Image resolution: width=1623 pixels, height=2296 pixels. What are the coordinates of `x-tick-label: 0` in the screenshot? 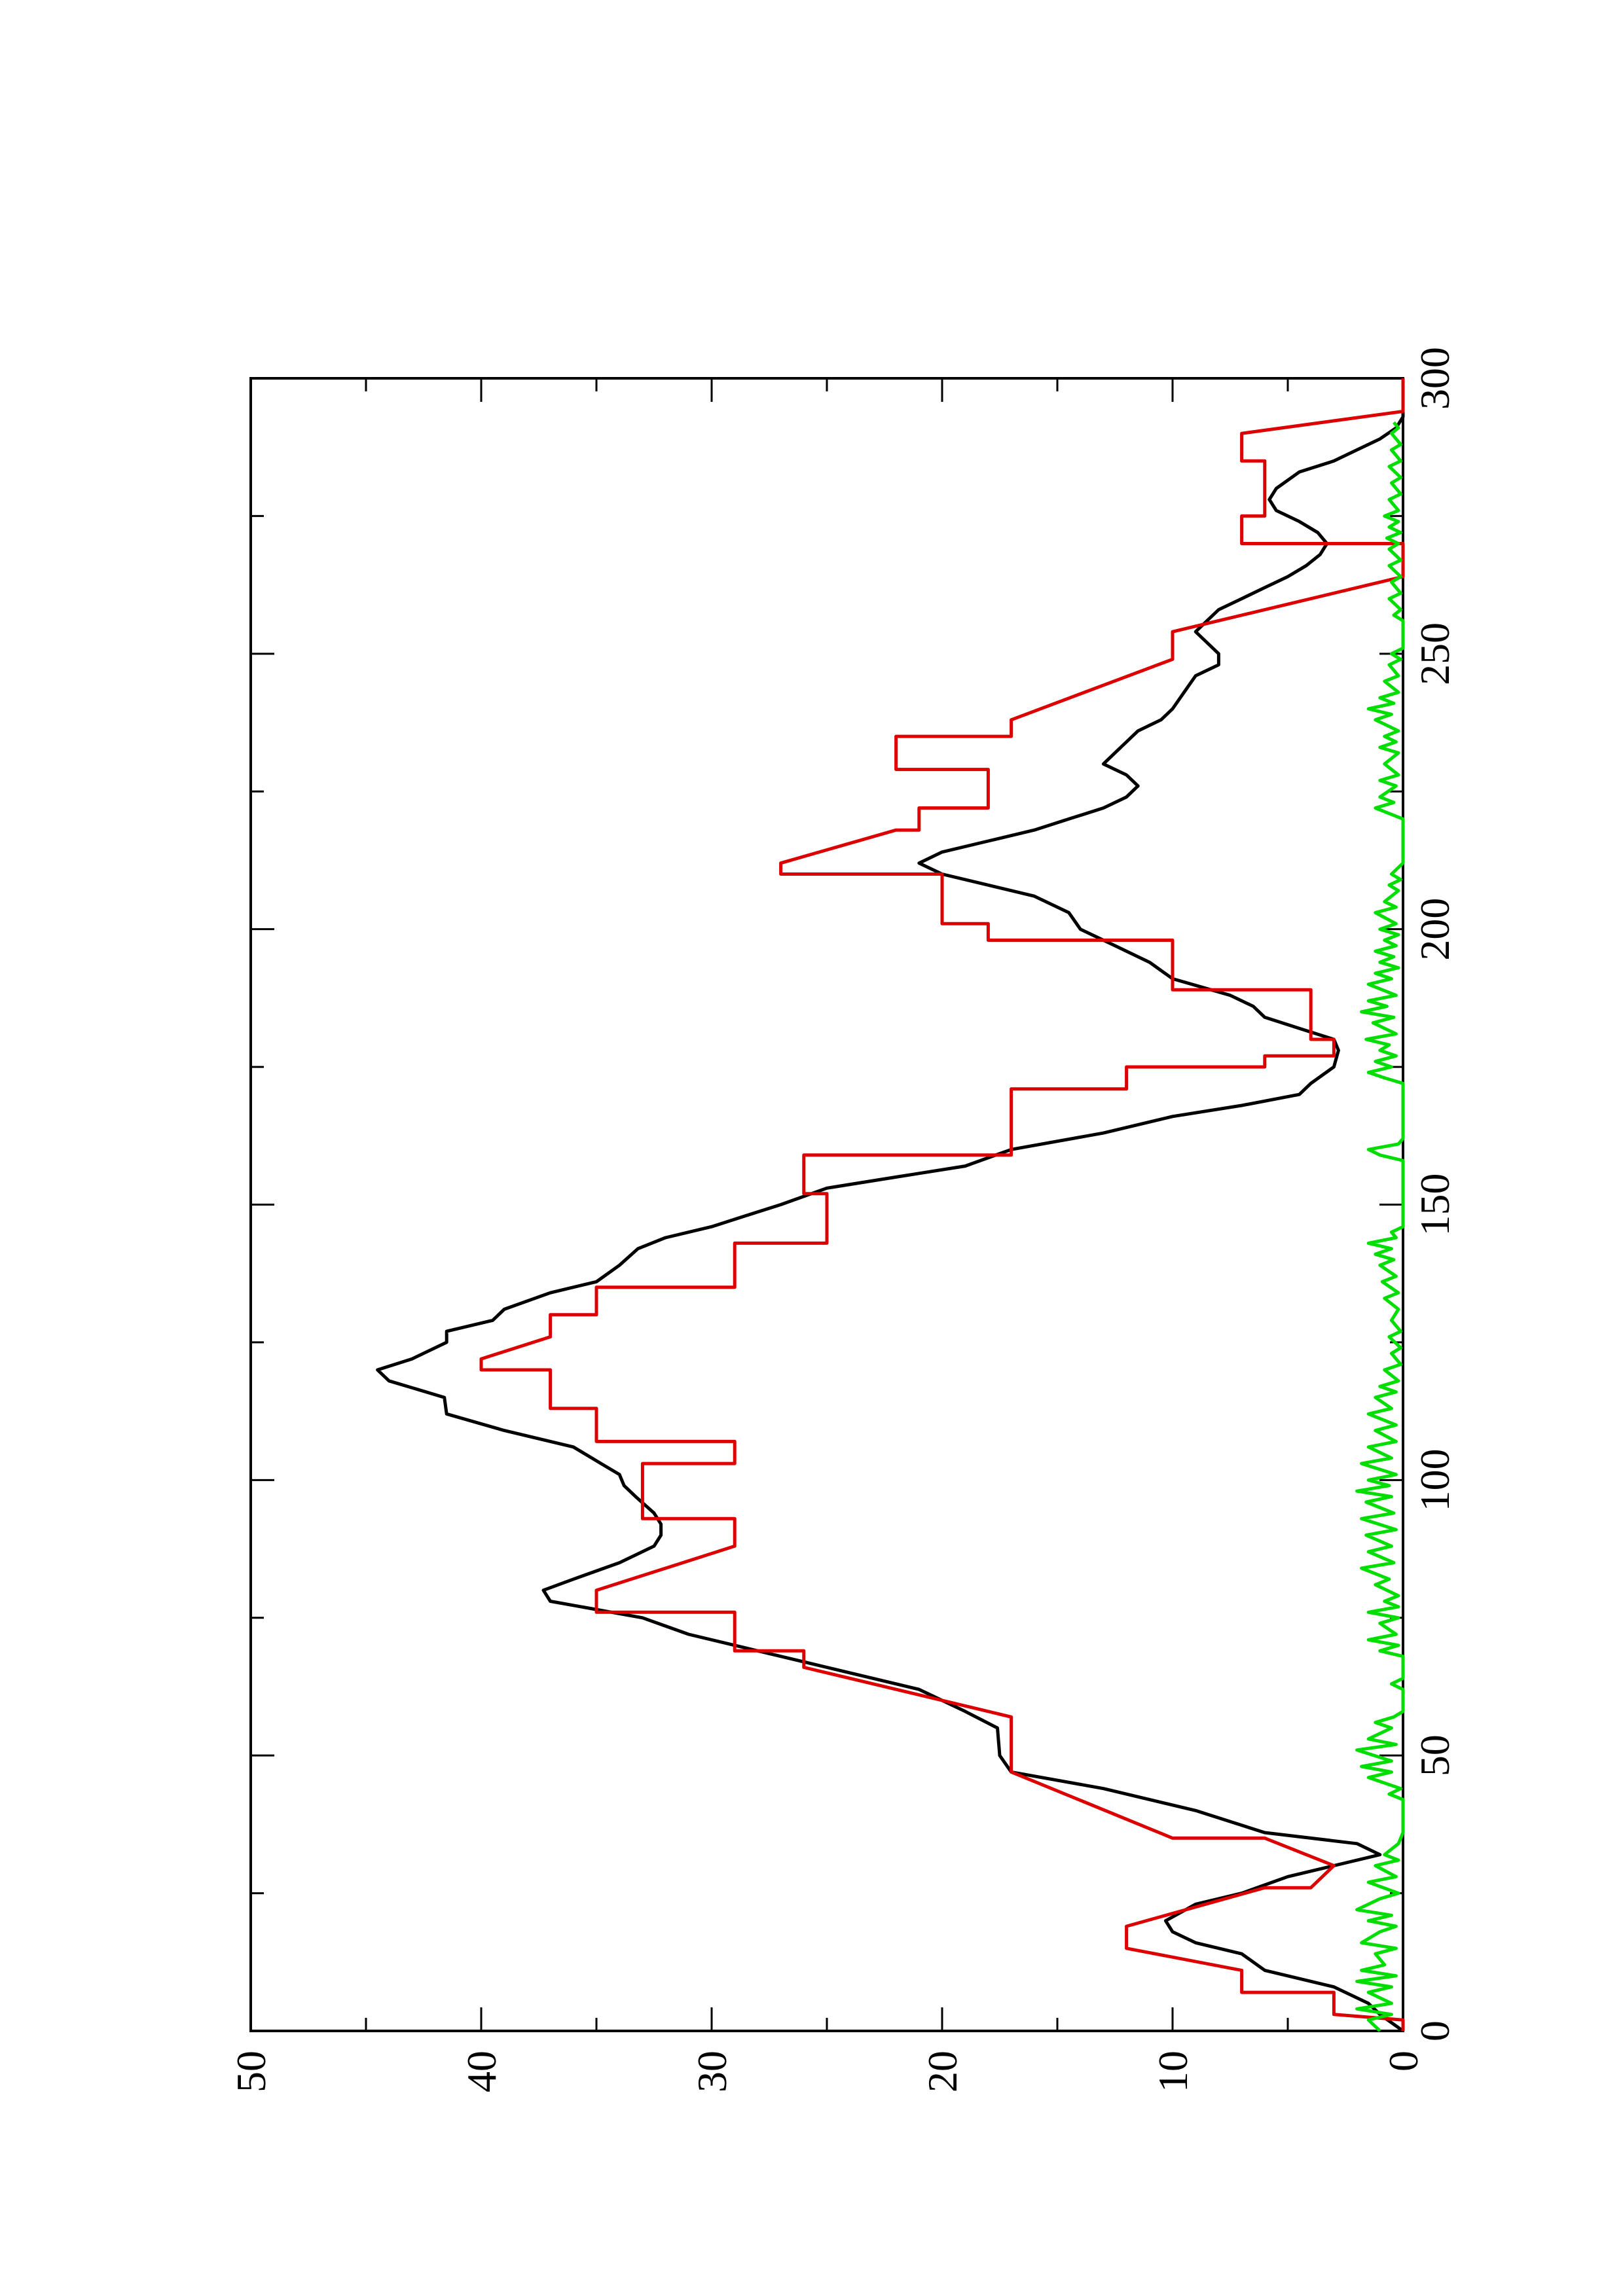 It's located at (1435, 2030).